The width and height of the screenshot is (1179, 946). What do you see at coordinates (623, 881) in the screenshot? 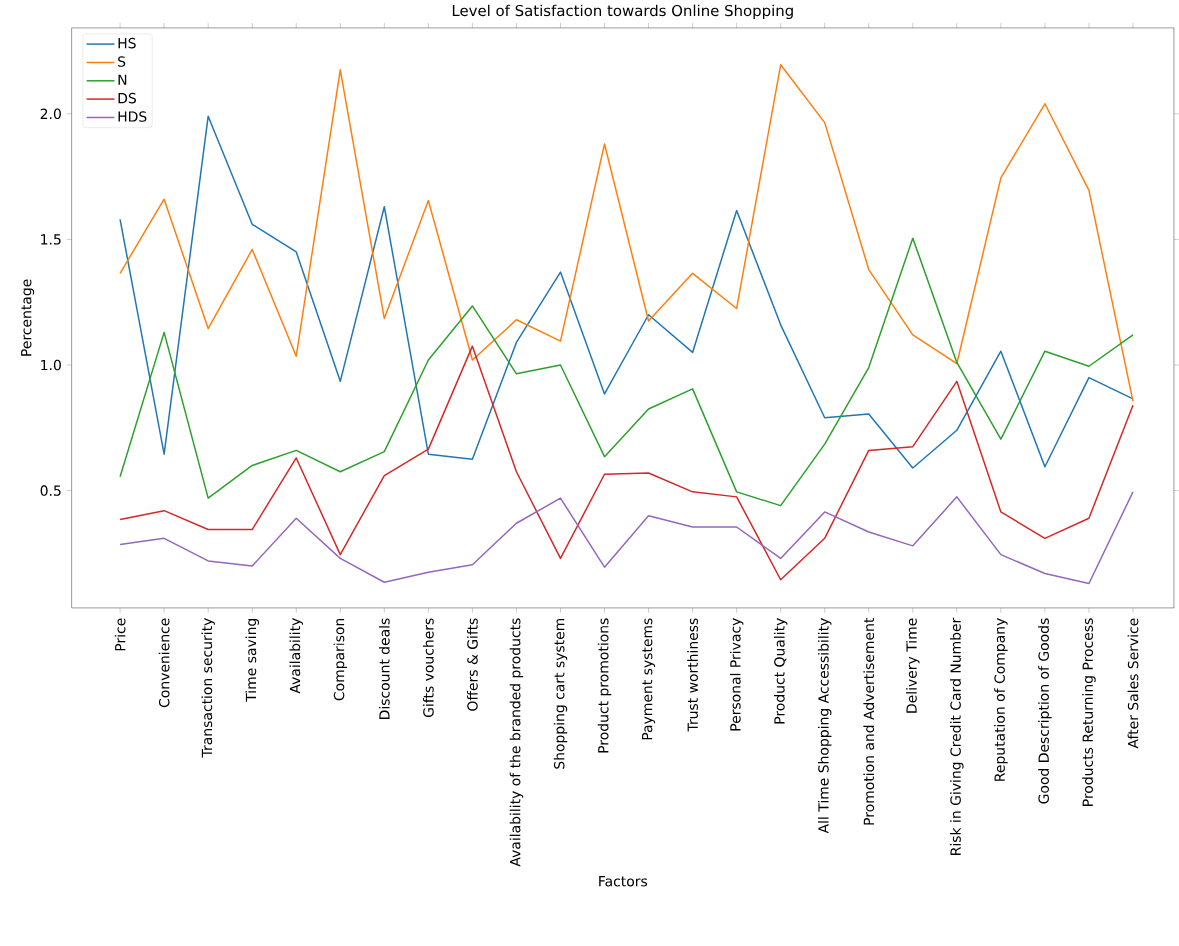
I see `x-axis-title: Factors` at bounding box center [623, 881].